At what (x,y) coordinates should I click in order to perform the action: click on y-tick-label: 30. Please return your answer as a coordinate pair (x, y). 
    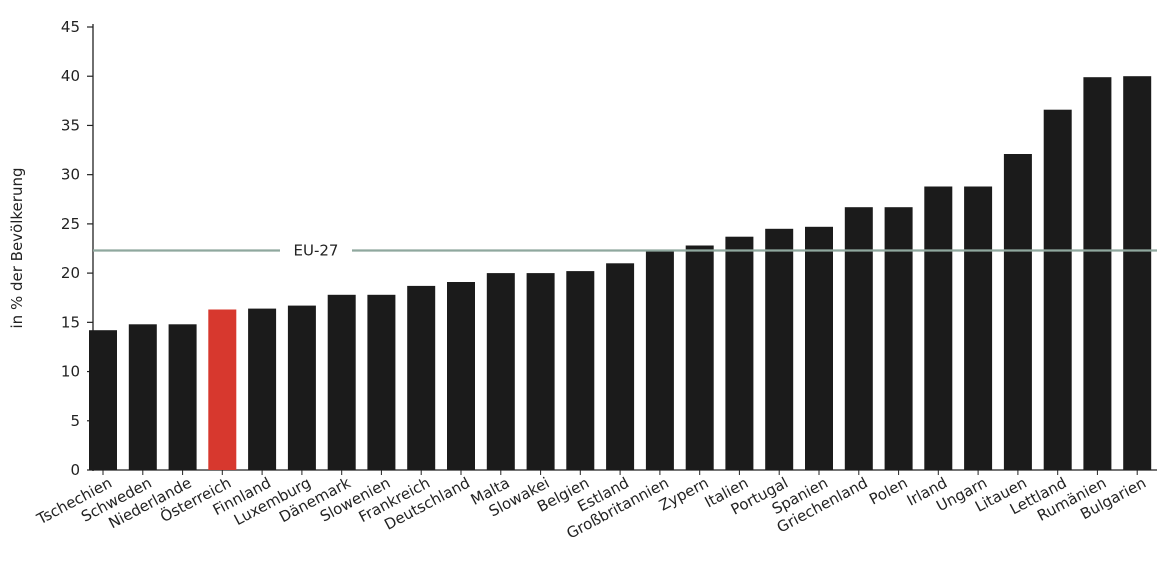
    Looking at the image, I should click on (70, 175).